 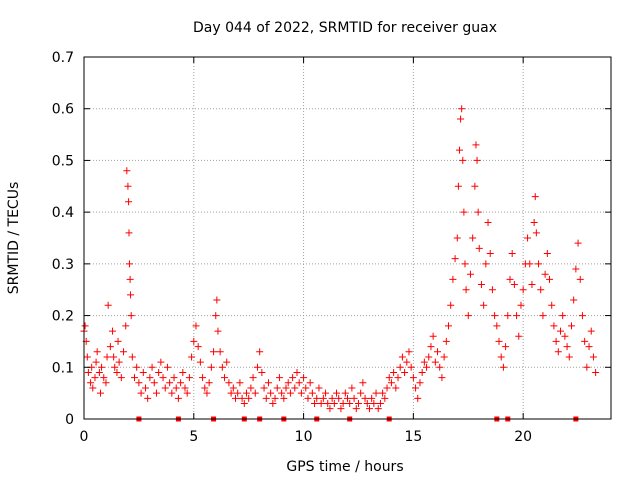 I want to click on y-tick-label: 0.4, so click(x=63, y=213).